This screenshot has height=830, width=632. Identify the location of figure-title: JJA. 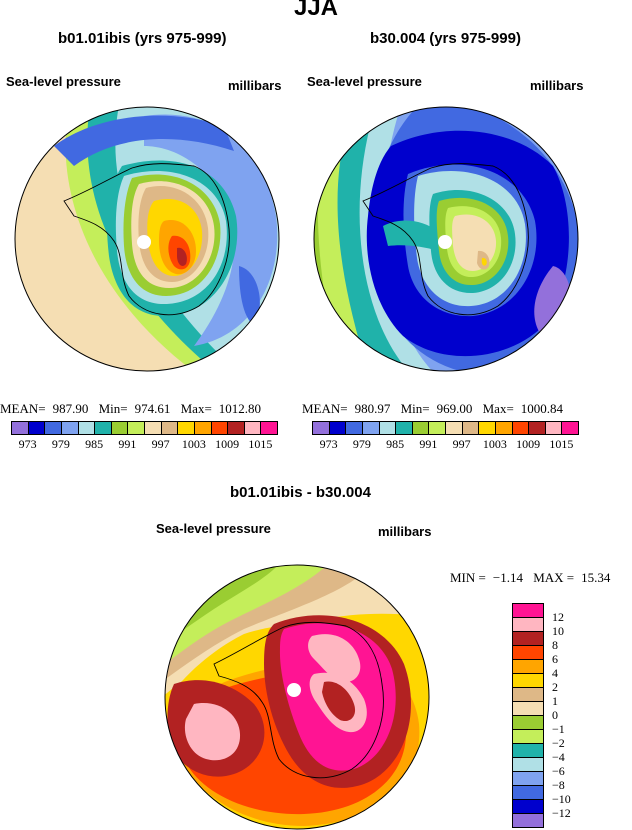
(316, 10).